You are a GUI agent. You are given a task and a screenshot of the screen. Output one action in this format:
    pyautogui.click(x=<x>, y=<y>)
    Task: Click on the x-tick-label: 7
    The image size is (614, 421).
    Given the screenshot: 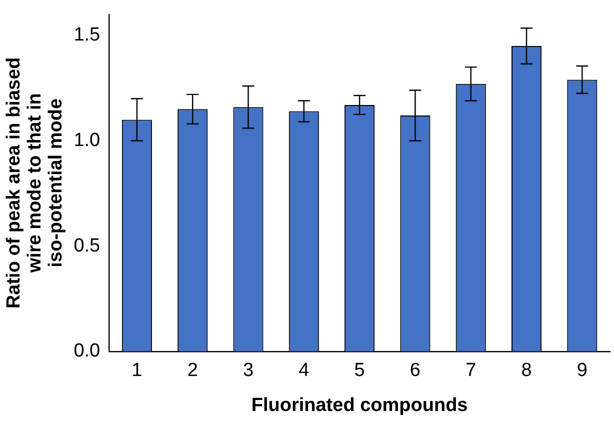 What is the action you would take?
    pyautogui.click(x=471, y=371)
    